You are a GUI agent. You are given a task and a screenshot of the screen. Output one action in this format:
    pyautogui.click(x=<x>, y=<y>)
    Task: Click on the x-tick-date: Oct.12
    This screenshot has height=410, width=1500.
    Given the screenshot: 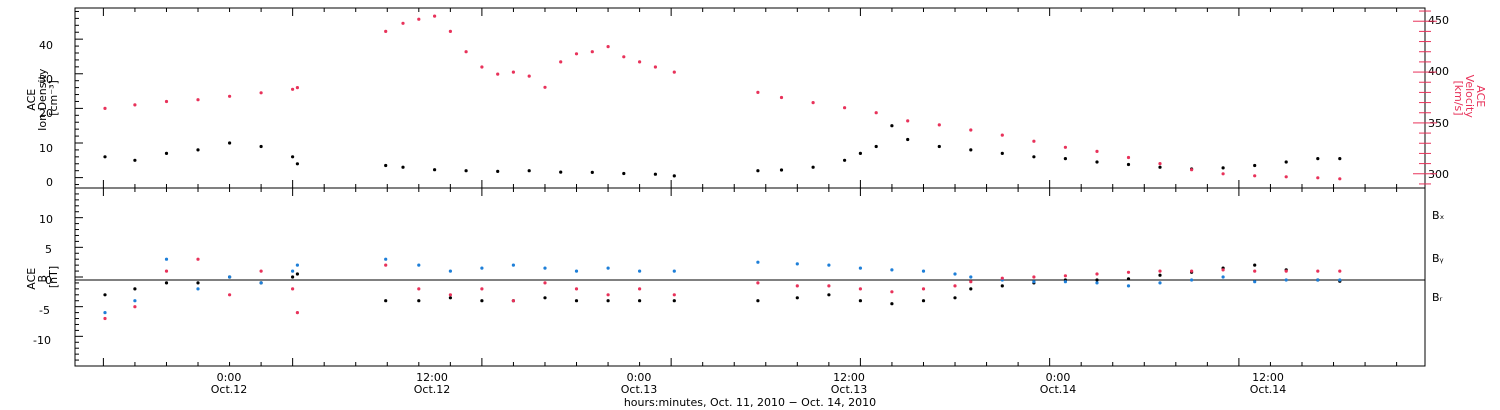 What is the action you would take?
    pyautogui.click(x=432, y=389)
    